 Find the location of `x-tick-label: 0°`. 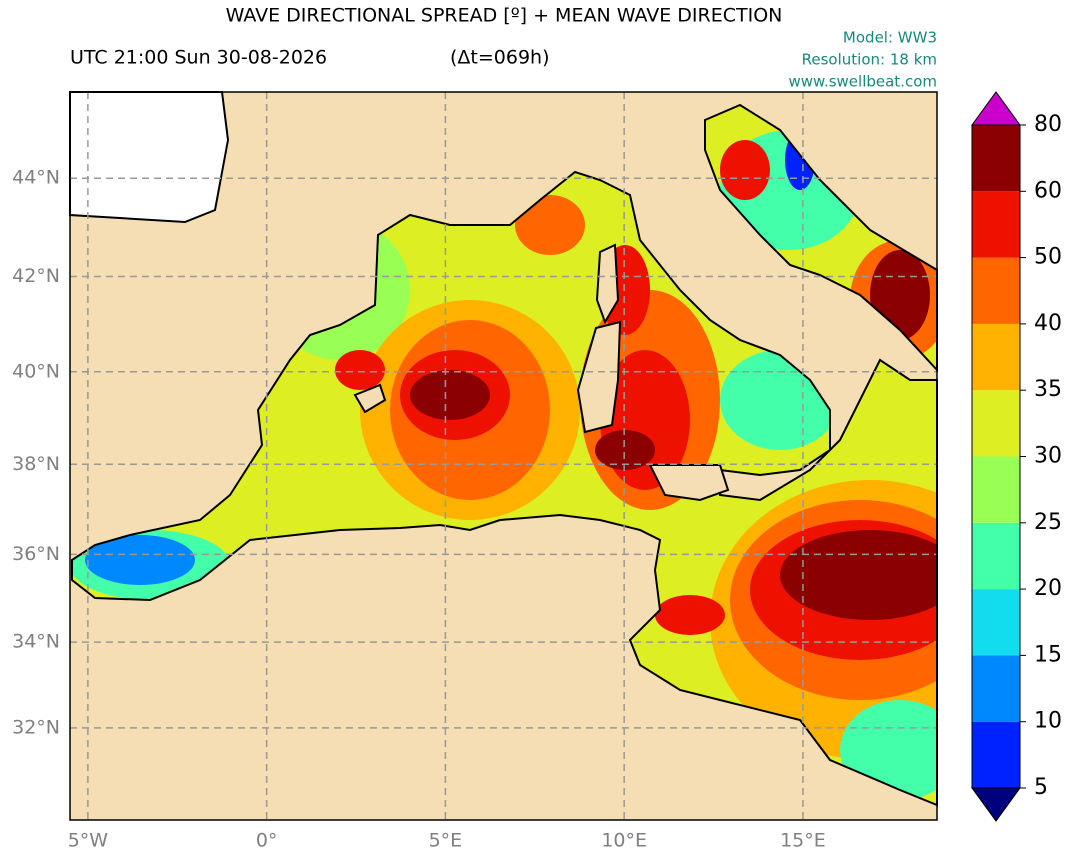

x-tick-label: 0° is located at coordinates (267, 841).